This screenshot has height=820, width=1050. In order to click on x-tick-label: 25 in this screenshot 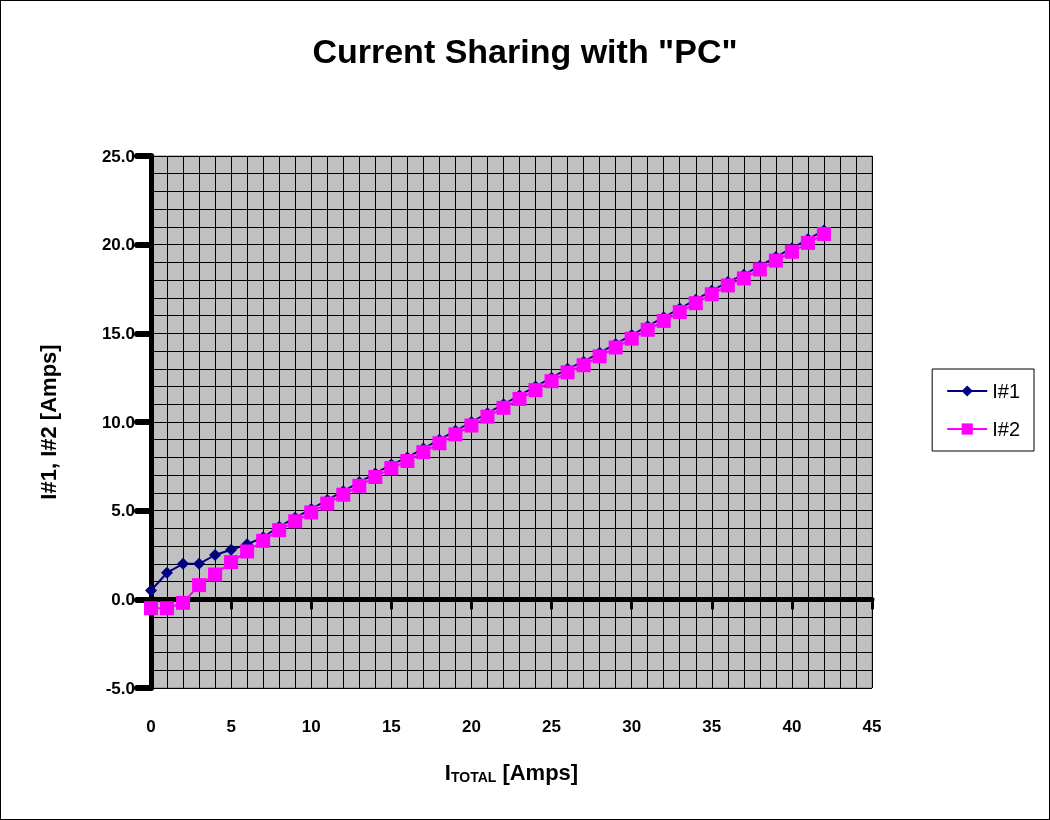, I will do `click(552, 726)`.